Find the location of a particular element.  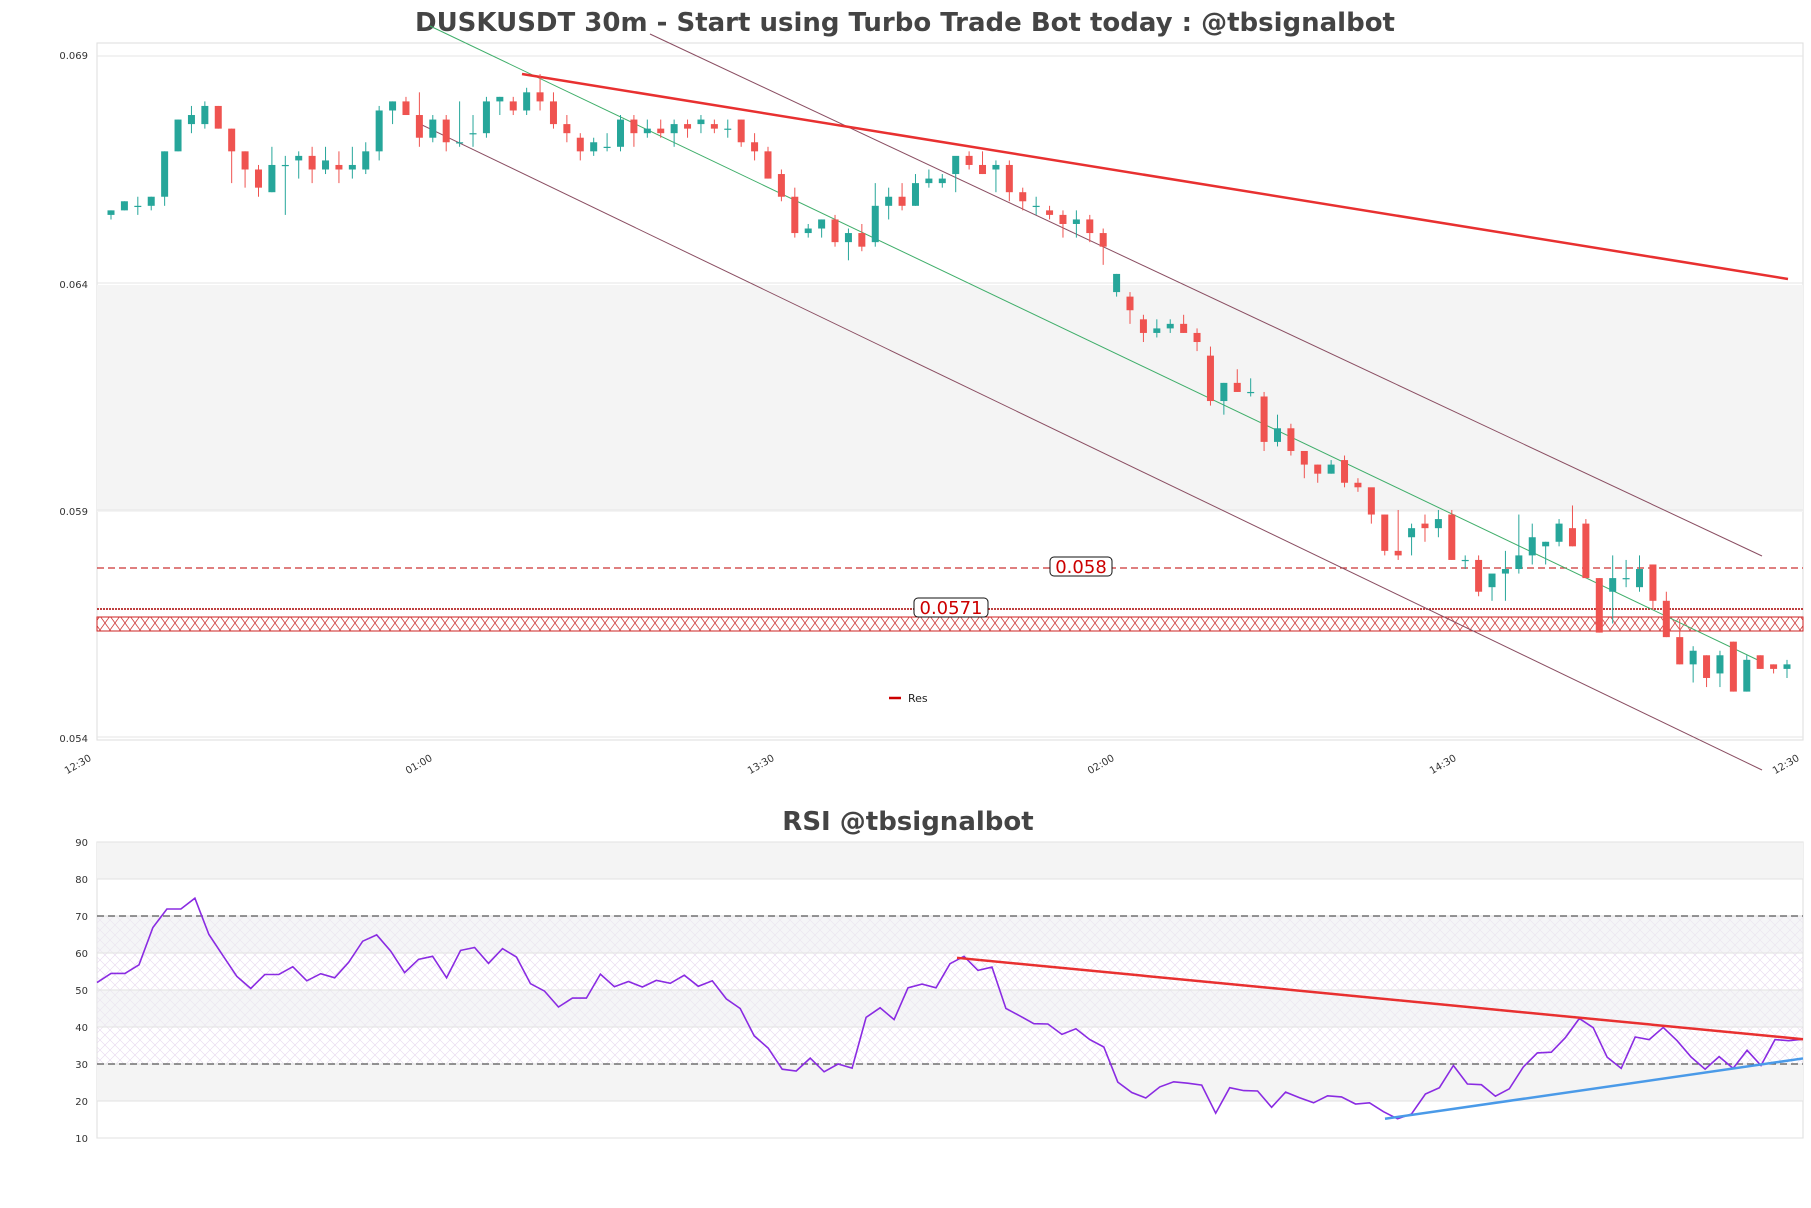

level-label-text: 0.058 is located at coordinates (1081, 567).